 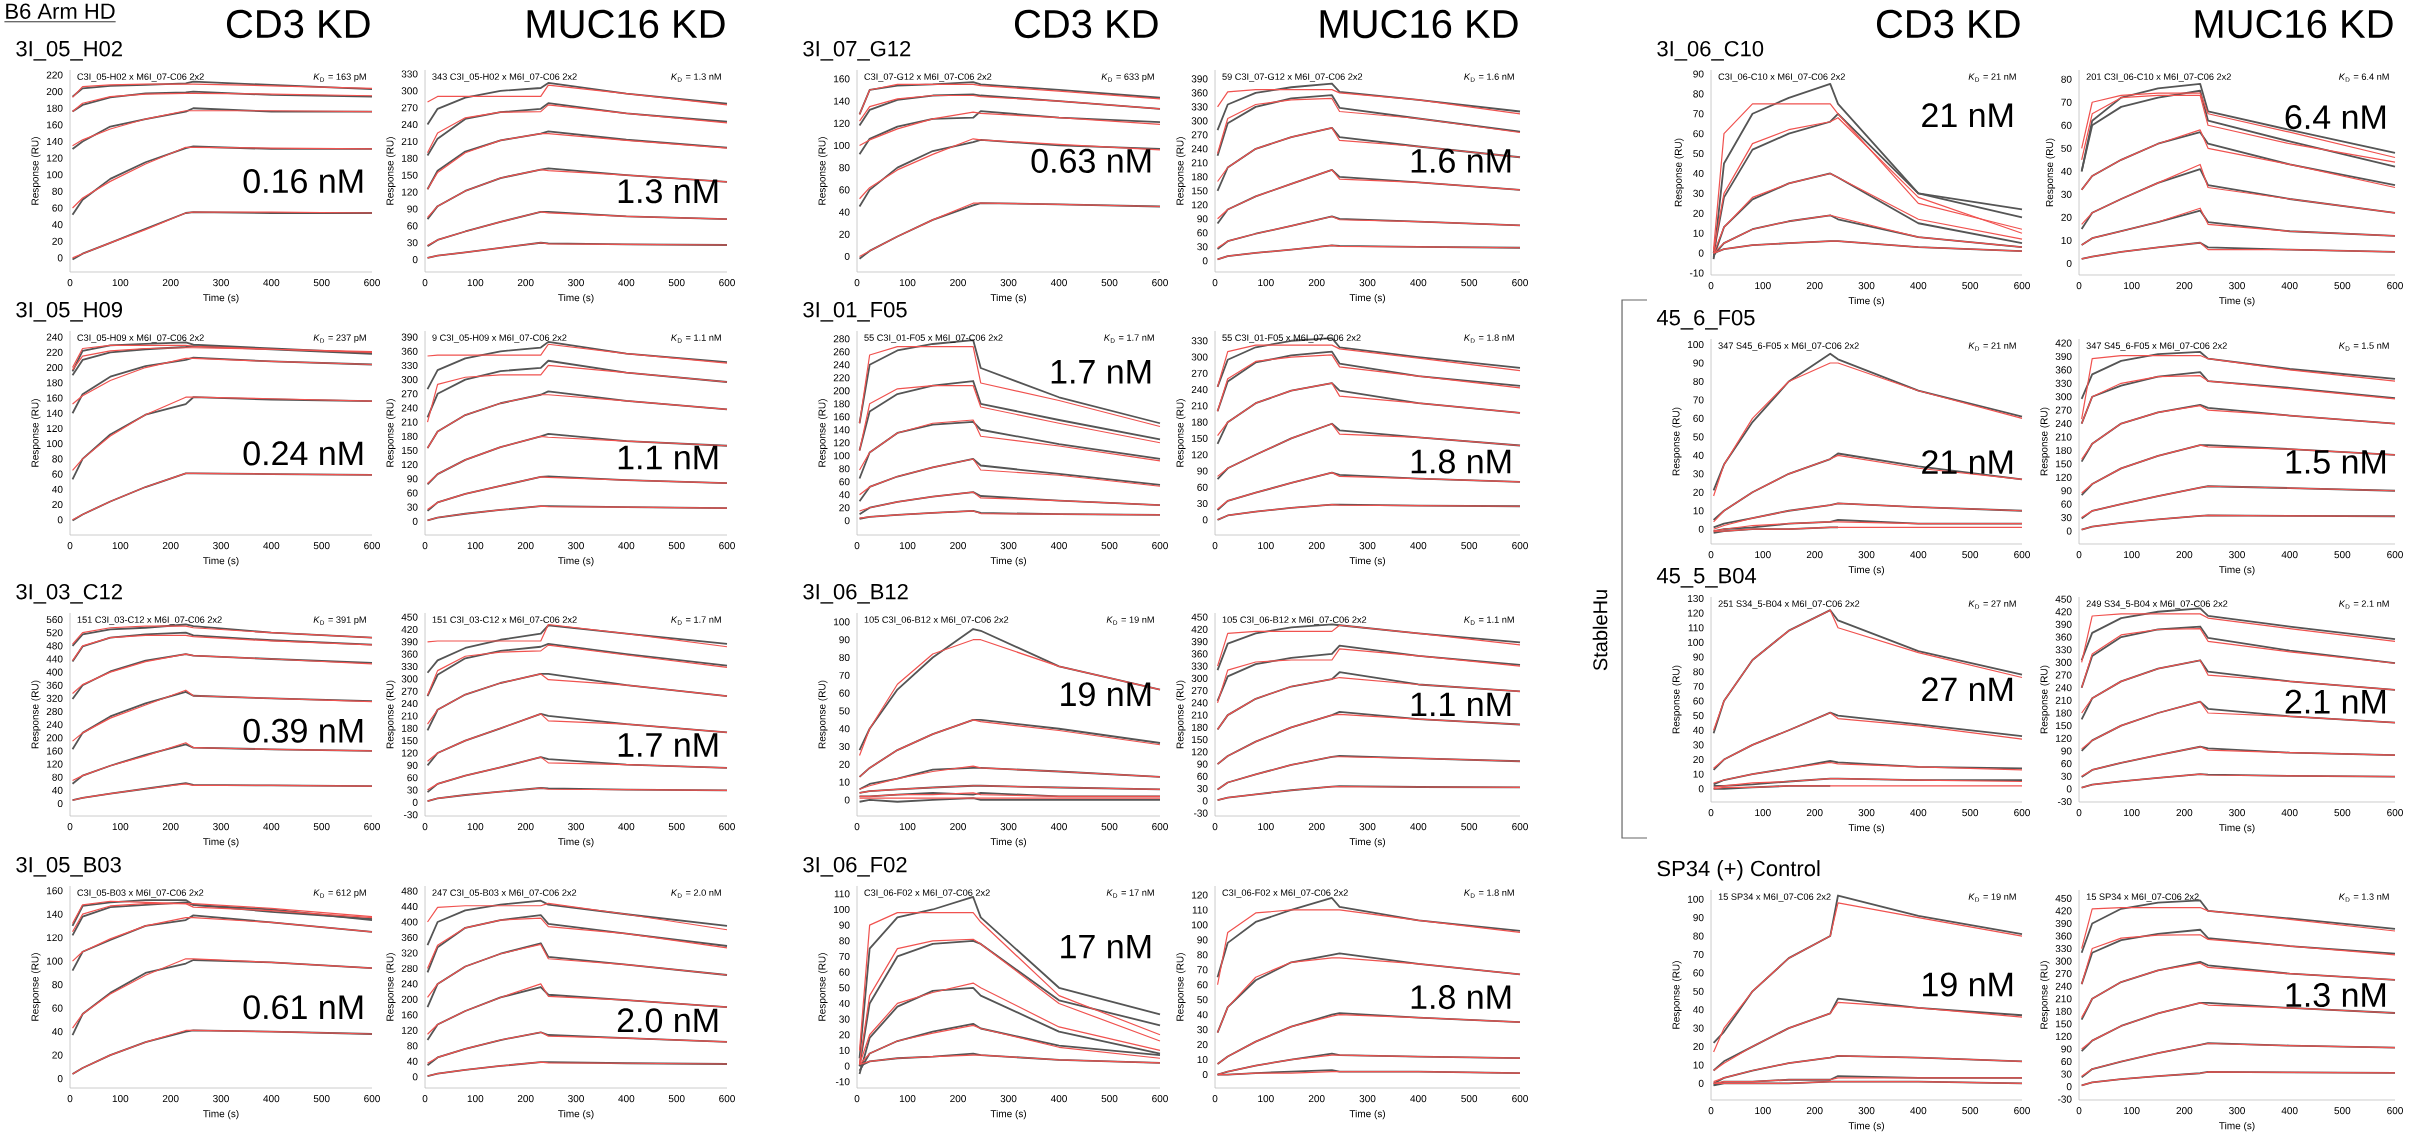 What do you see at coordinates (55, 141) in the screenshot?
I see `y-tick-label: 140` at bounding box center [55, 141].